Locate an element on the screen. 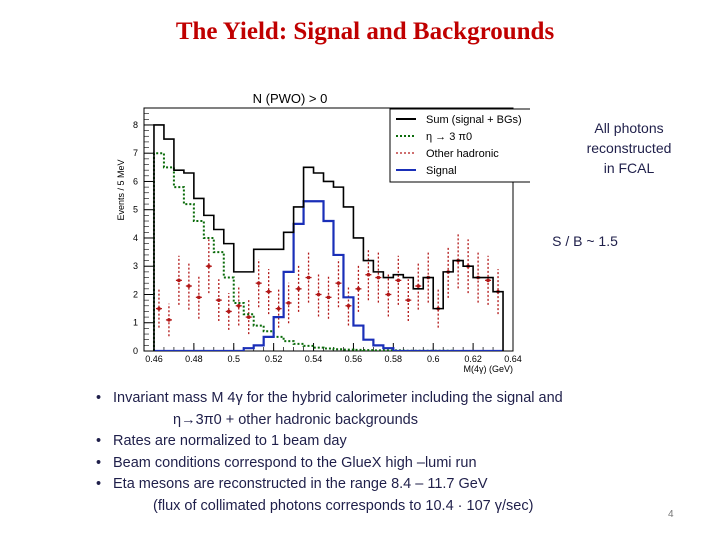  x-tick-label: 0.56 is located at coordinates (354, 359).